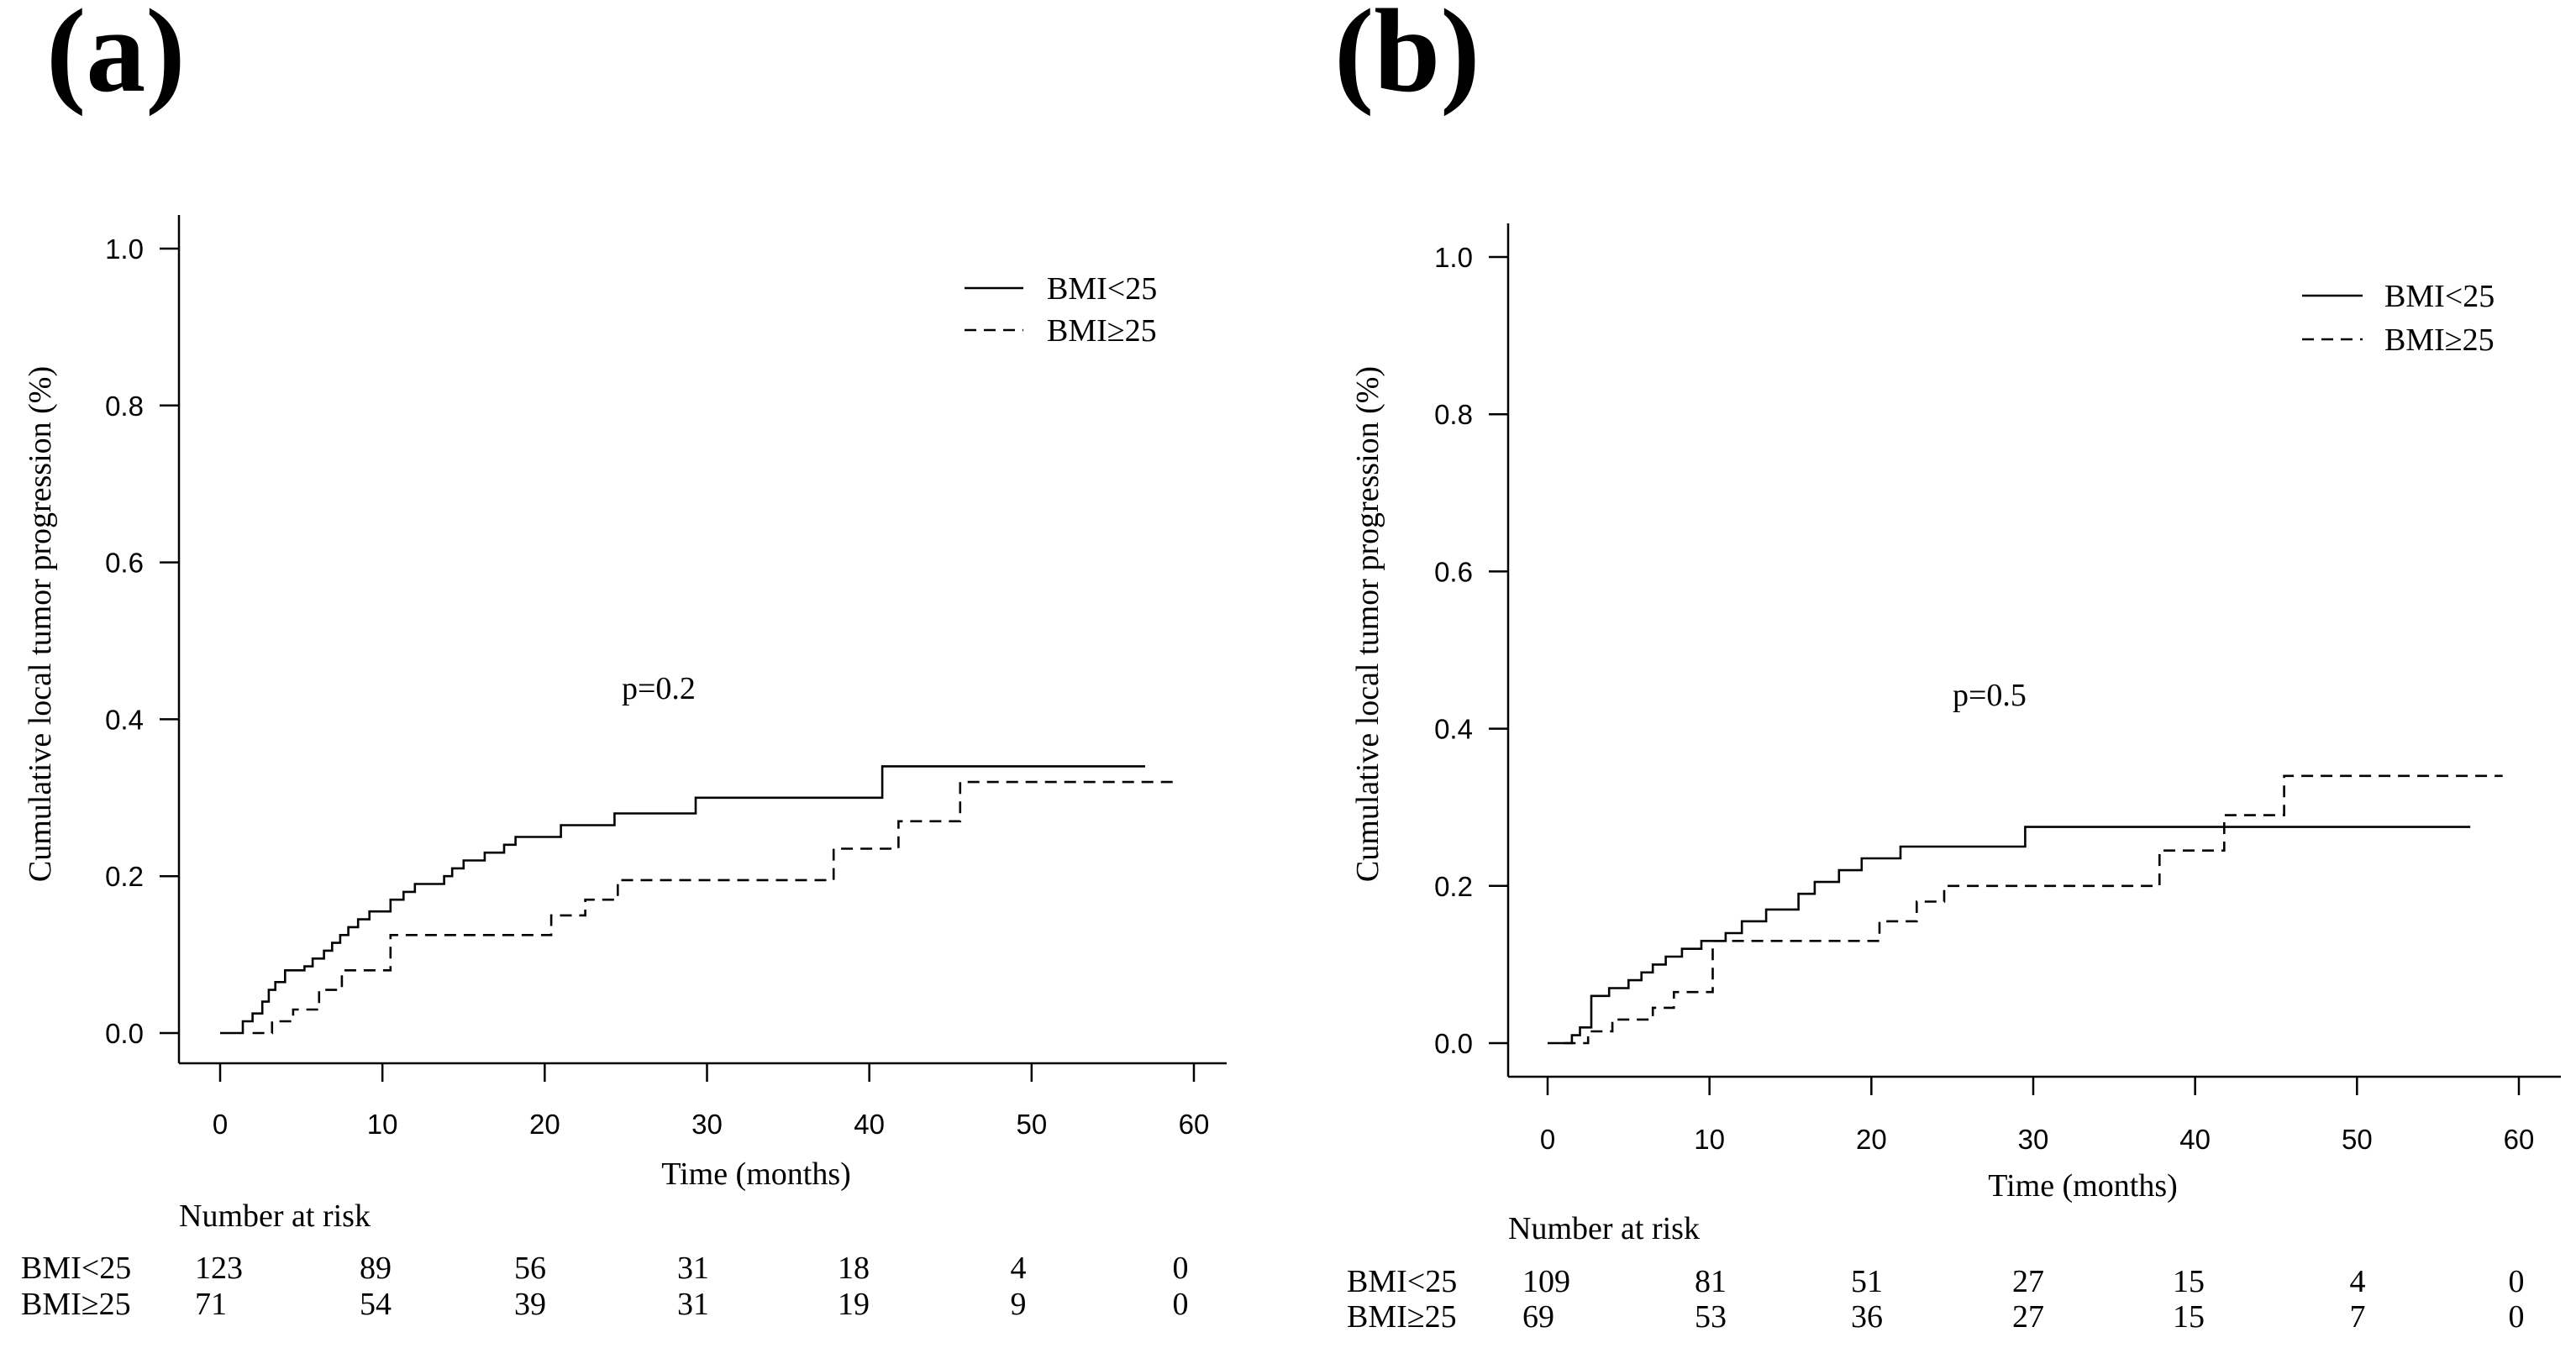 This screenshot has height=1348, width=2576. I want to click on risk-count: 69, so click(1538, 1317).